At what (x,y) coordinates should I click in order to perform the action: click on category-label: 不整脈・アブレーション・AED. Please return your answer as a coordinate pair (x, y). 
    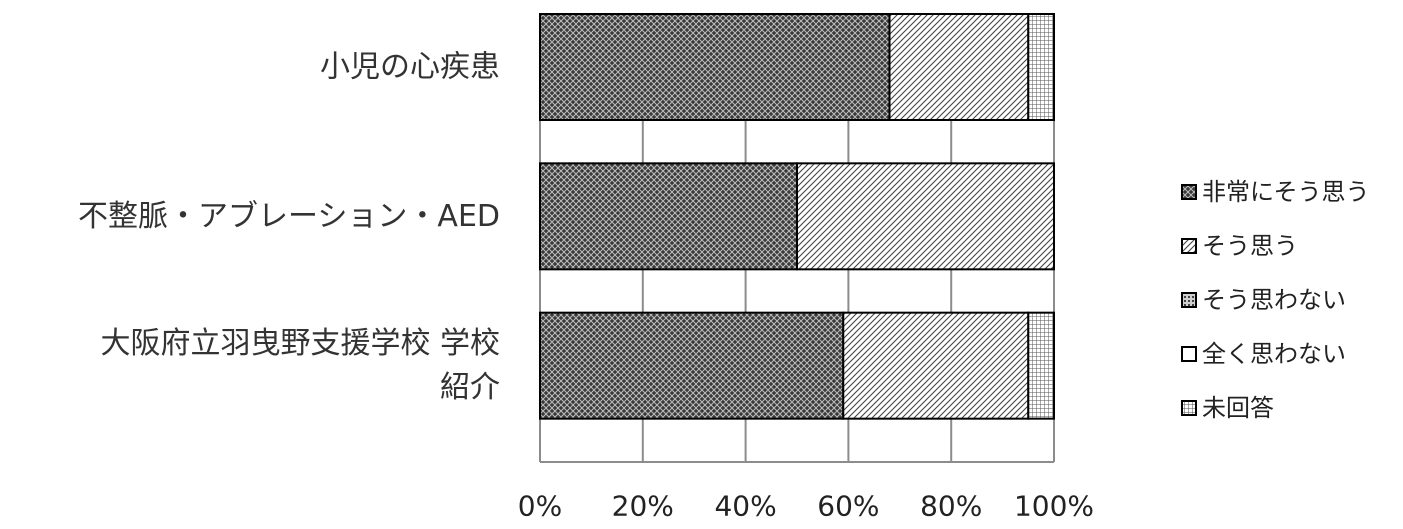
    Looking at the image, I should click on (289, 216).